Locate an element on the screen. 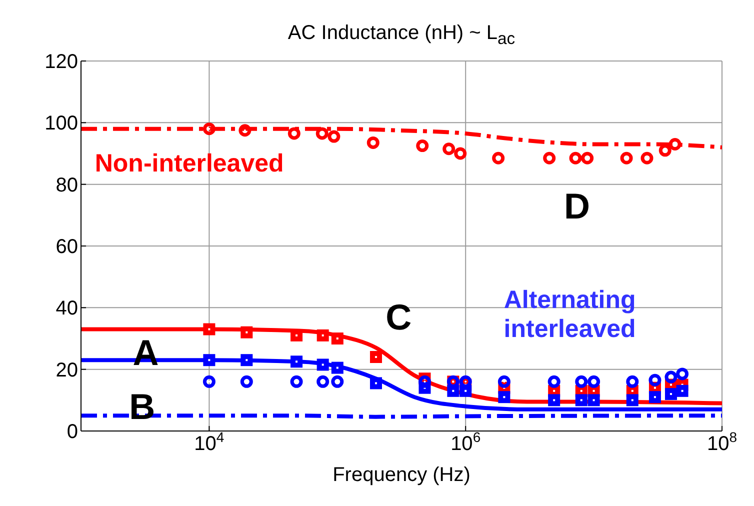 This screenshot has width=754, height=506. x-tick-label: 10$^{4}$ is located at coordinates (209, 442).